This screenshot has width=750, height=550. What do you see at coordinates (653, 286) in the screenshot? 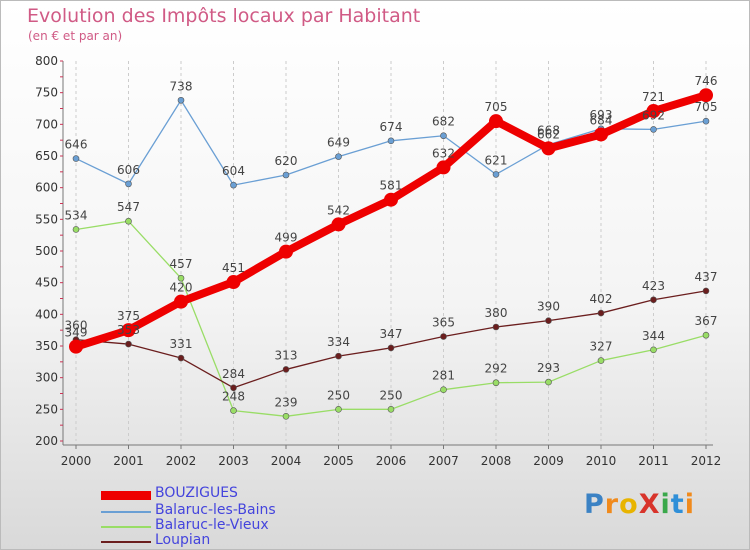
I see `data-label: 423` at bounding box center [653, 286].